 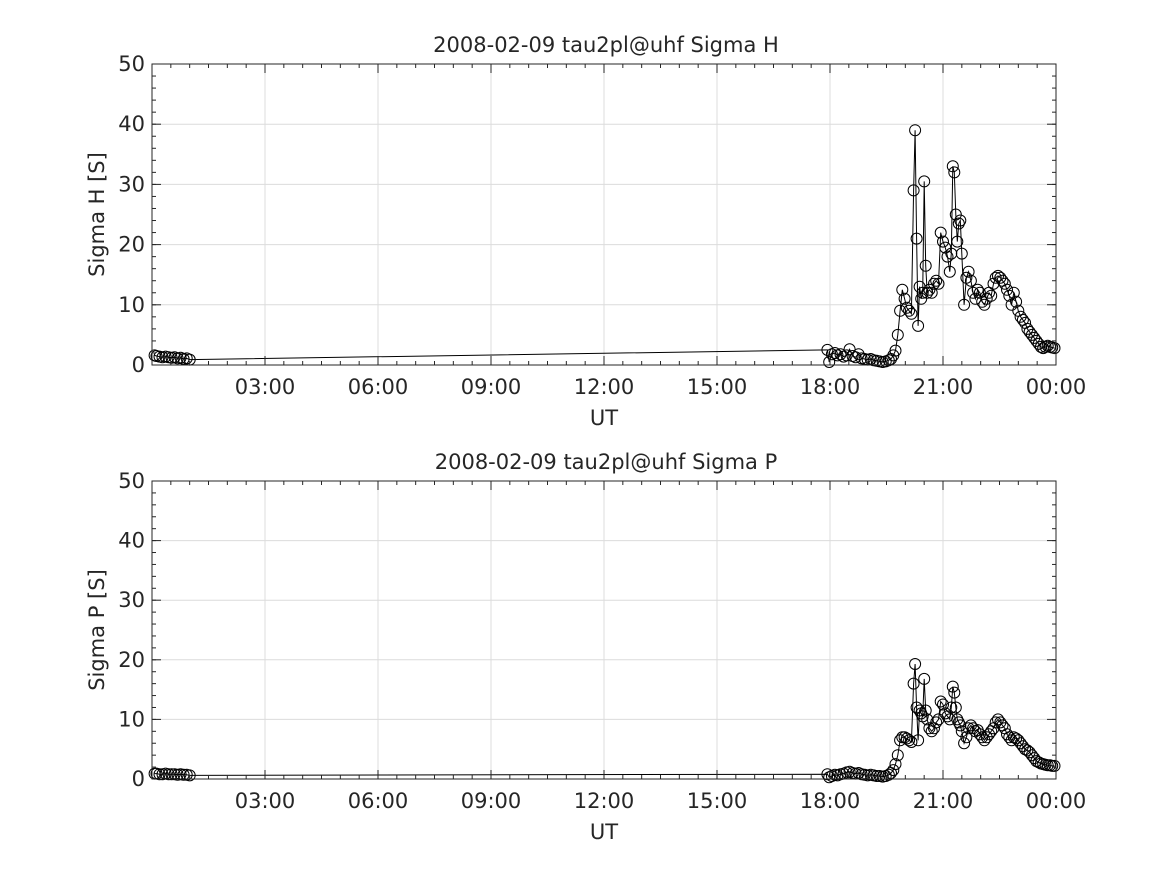 I want to click on x-tick-label: 06:00, so click(x=378, y=387).